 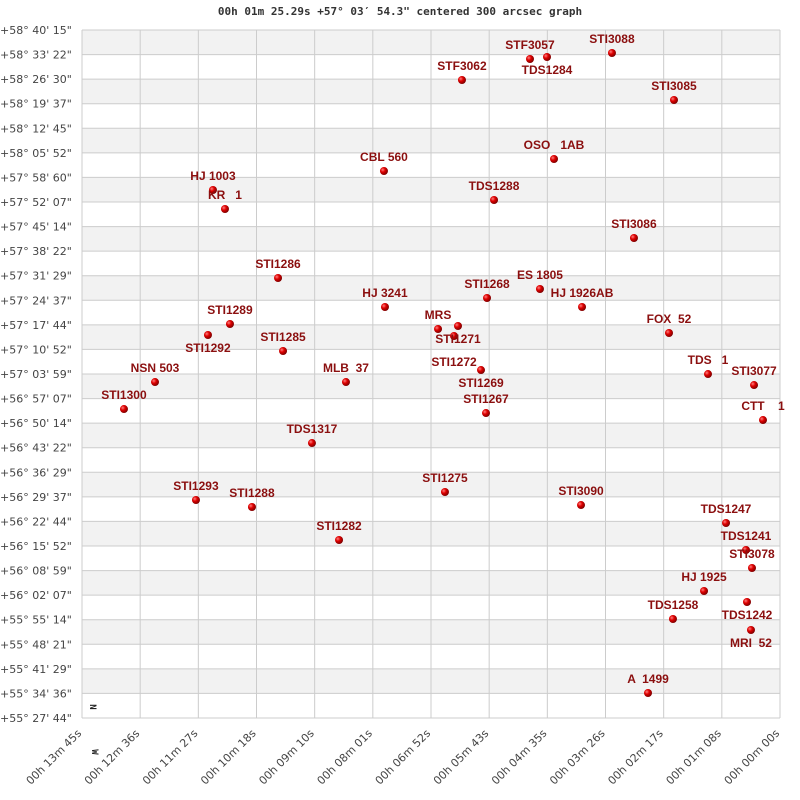 I want to click on y-tick-label: +58° 12' 45", so click(x=36, y=128).